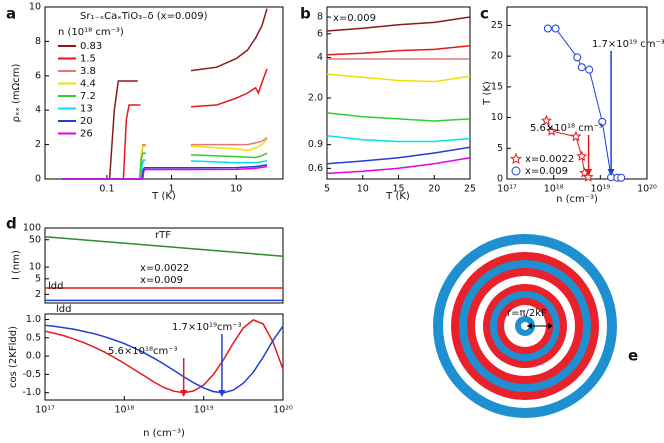 The width and height of the screenshot is (664, 443). I want to click on radius-label: r=π/2kF, so click(527, 313).